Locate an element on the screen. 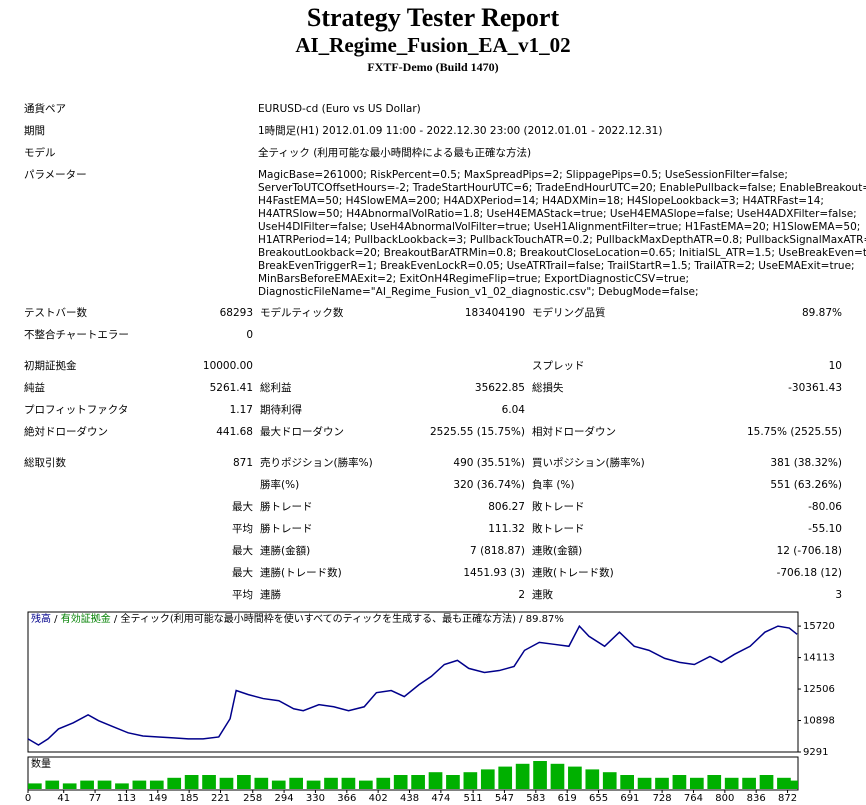 The height and width of the screenshot is (805, 866). stat-label: 総利益 is located at coordinates (276, 388).